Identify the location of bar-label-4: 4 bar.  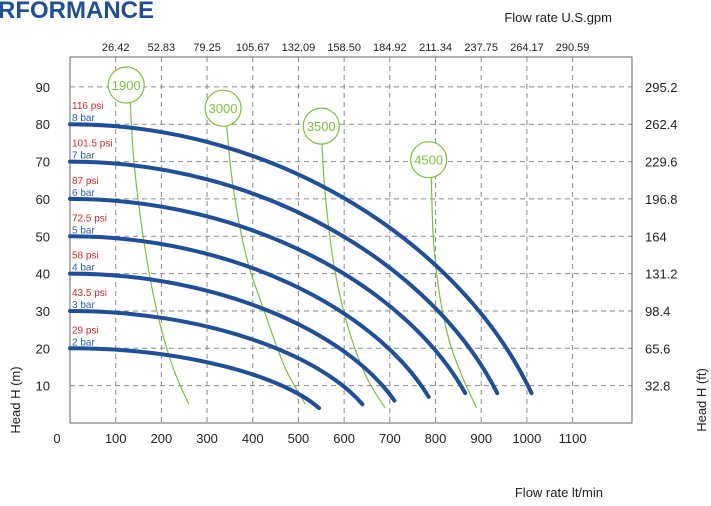
(83, 268).